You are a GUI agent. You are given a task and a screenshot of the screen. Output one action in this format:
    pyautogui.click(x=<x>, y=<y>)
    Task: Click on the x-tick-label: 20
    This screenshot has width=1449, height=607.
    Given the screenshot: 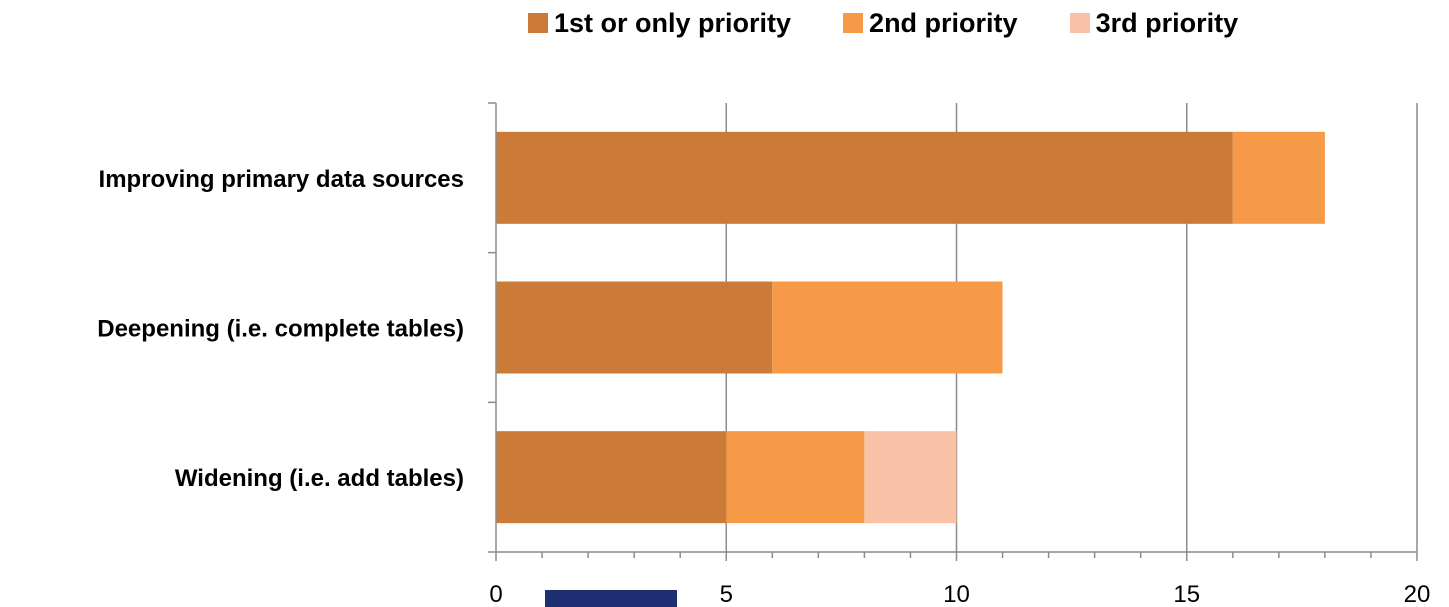 What is the action you would take?
    pyautogui.click(x=1417, y=594)
    